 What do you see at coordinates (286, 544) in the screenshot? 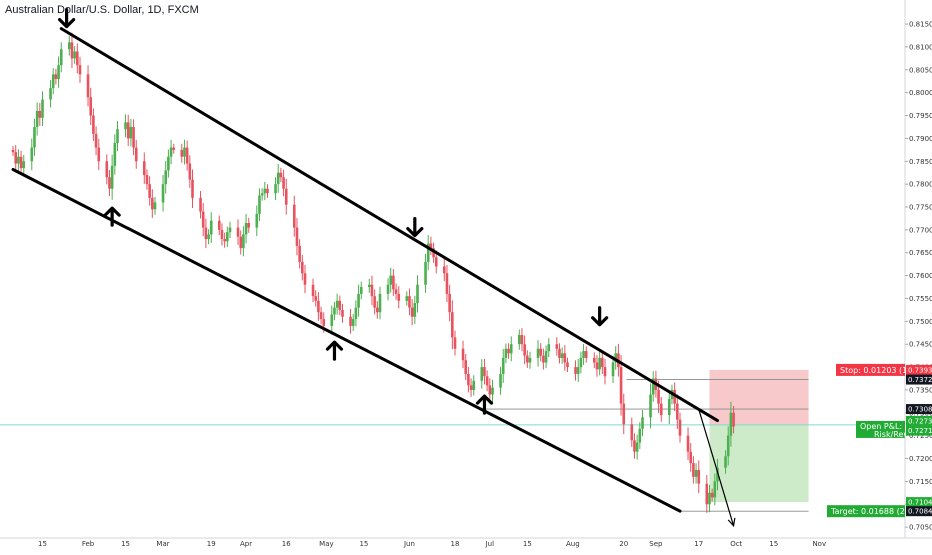
I see `x-tick-label: 16` at bounding box center [286, 544].